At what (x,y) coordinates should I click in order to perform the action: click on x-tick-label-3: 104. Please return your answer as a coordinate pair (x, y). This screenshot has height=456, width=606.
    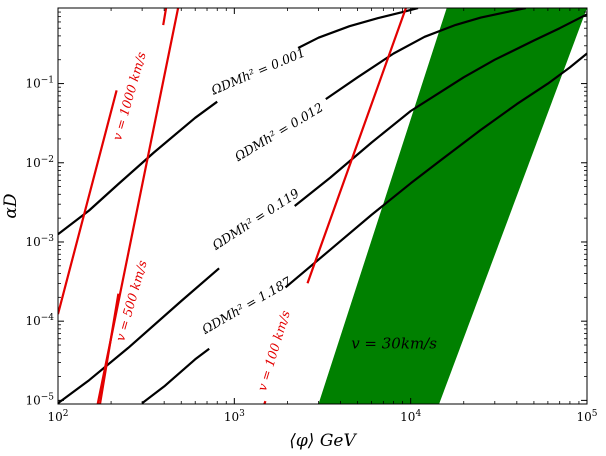
    Looking at the image, I should click on (410, 416).